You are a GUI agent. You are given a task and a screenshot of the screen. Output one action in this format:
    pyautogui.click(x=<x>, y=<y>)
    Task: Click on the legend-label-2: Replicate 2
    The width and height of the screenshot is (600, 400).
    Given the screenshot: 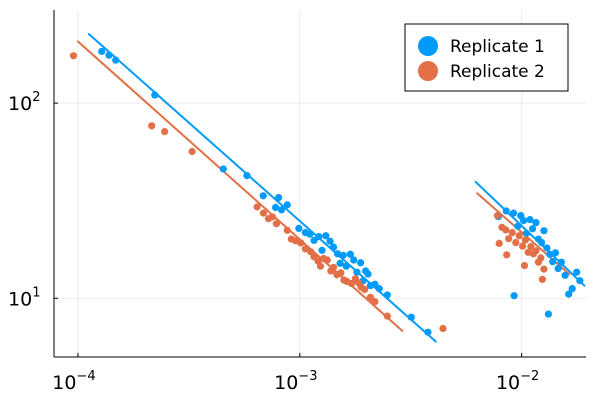 What is the action you would take?
    pyautogui.click(x=497, y=72)
    